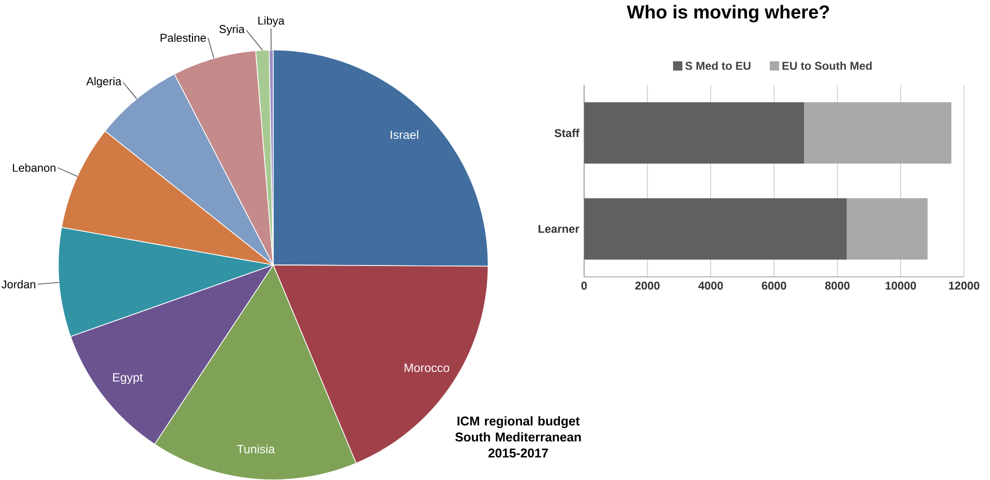 This screenshot has height=480, width=990. I want to click on slice-label: Libya, so click(271, 21).